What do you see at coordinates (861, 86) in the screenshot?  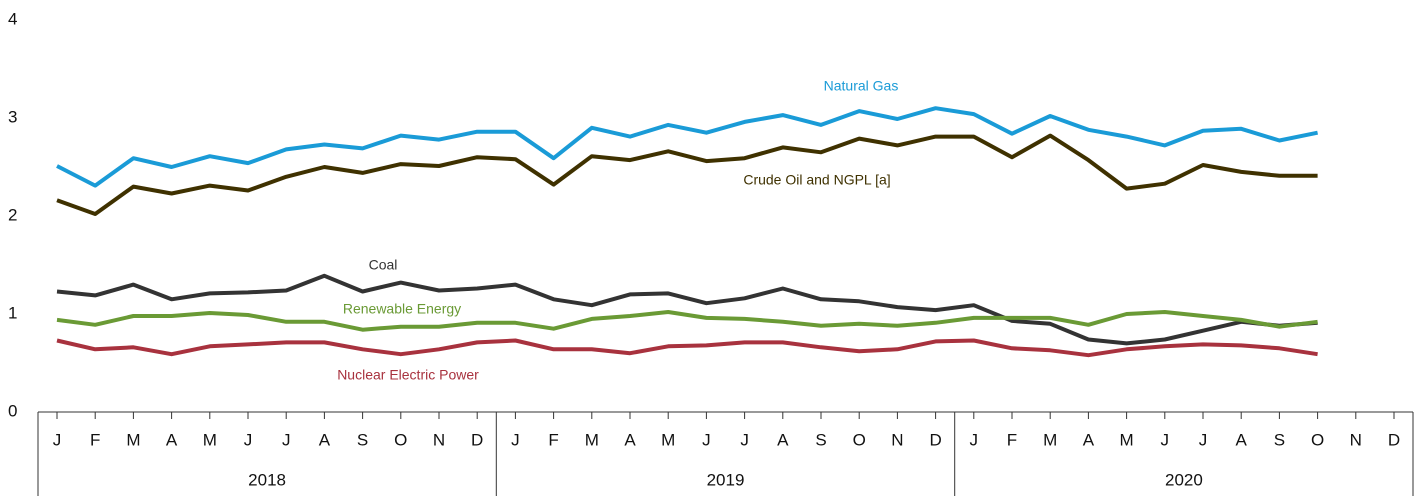 I see `series-label: Natural Gas` at bounding box center [861, 86].